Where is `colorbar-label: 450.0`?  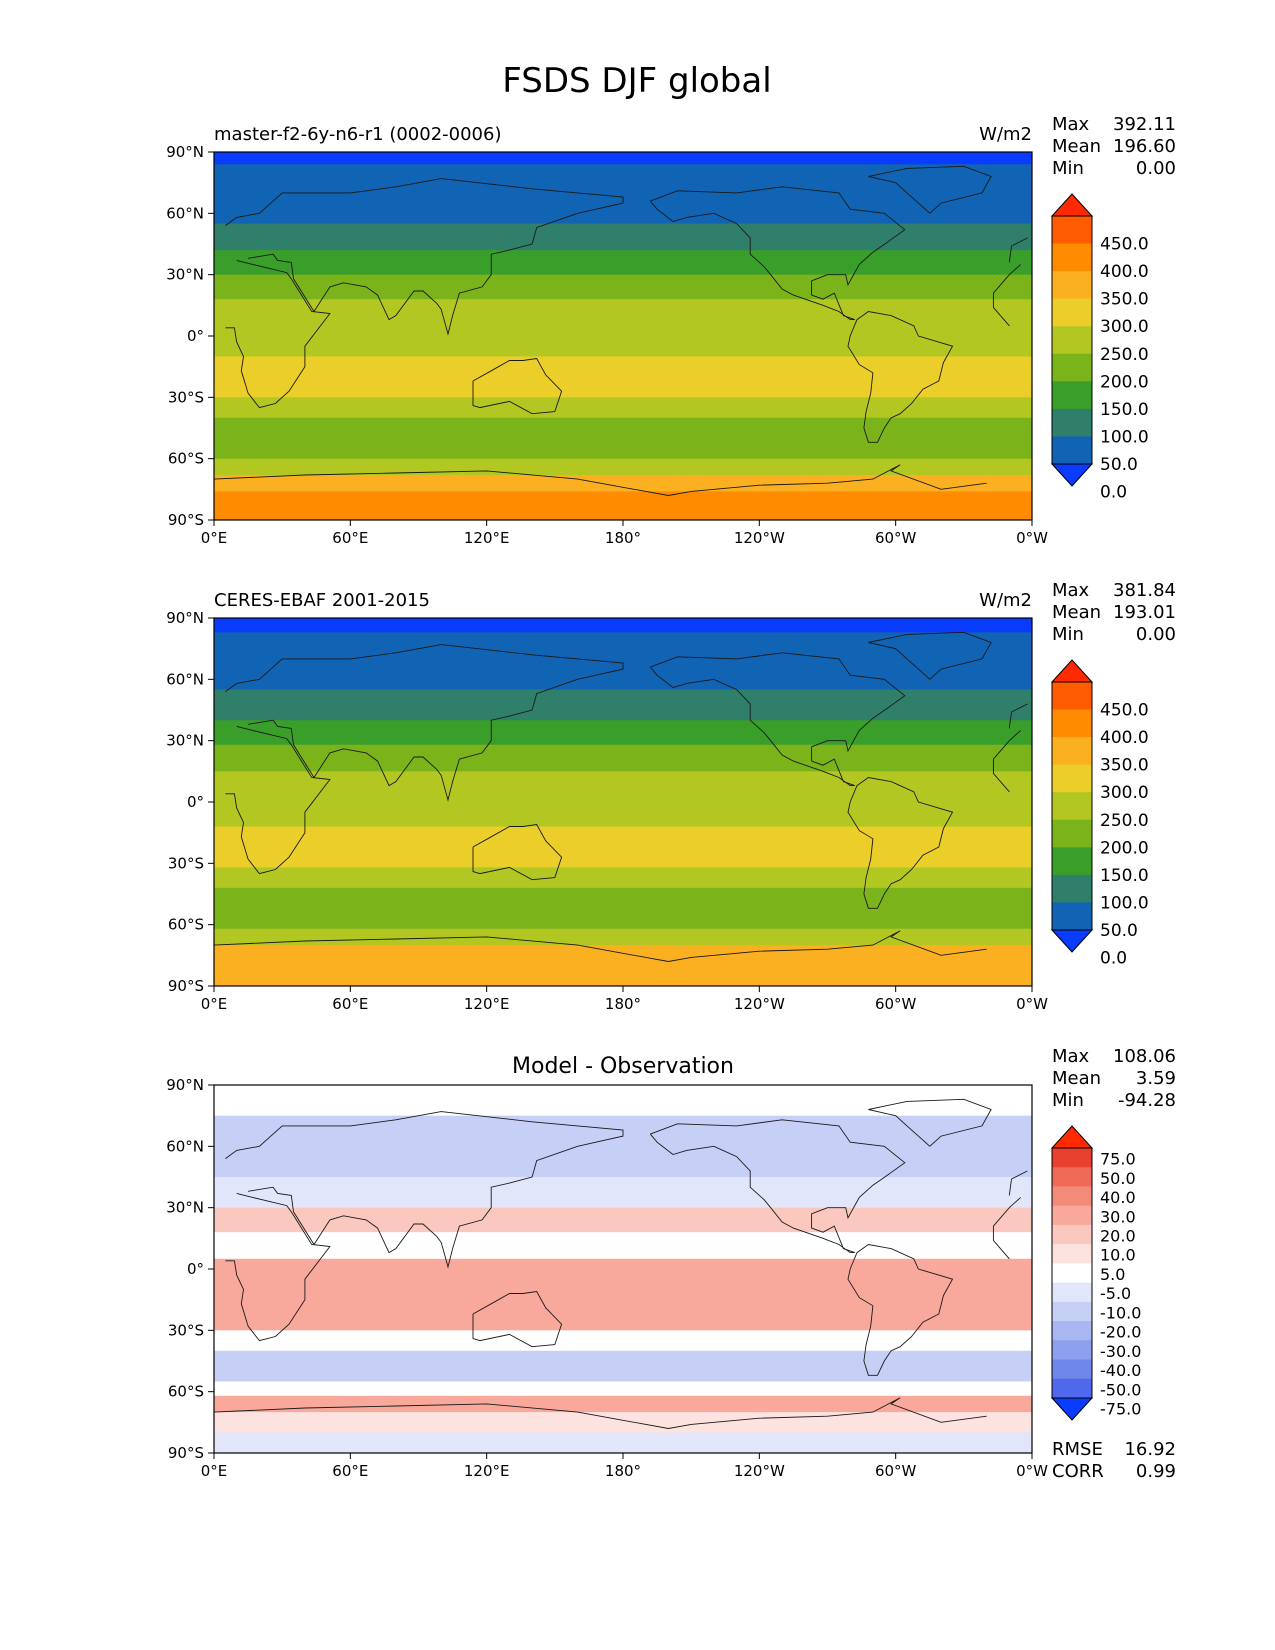 colorbar-label: 450.0 is located at coordinates (1124, 711).